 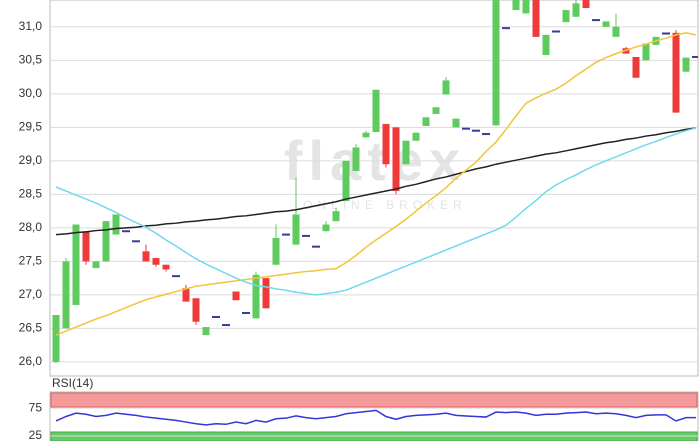 I want to click on y-tick-label: 26,5, so click(x=31, y=328).